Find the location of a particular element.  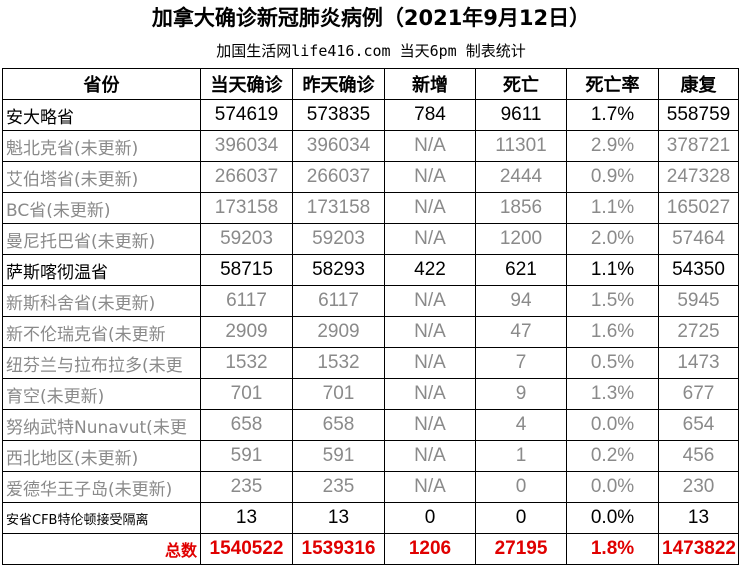

cell: 235 is located at coordinates (338, 487).